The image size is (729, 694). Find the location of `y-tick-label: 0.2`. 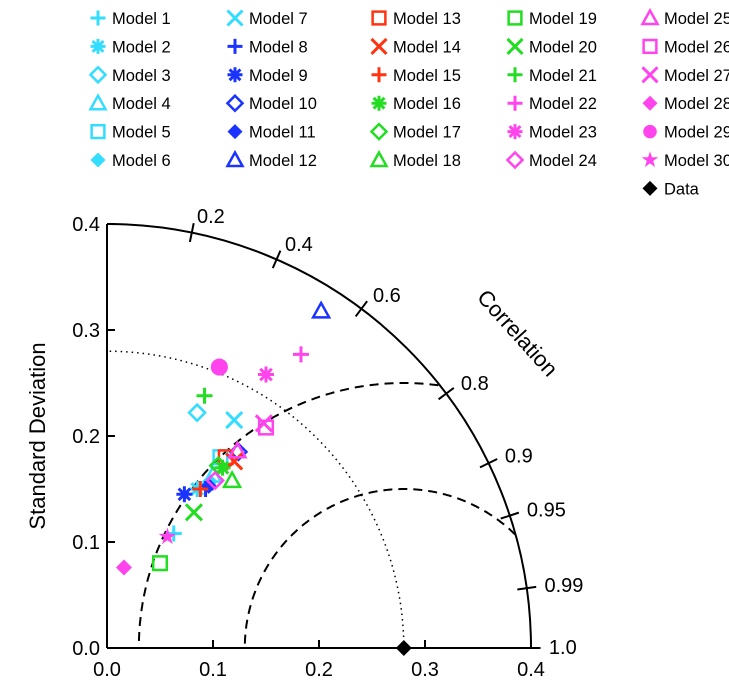

y-tick-label: 0.2 is located at coordinates (86, 437).